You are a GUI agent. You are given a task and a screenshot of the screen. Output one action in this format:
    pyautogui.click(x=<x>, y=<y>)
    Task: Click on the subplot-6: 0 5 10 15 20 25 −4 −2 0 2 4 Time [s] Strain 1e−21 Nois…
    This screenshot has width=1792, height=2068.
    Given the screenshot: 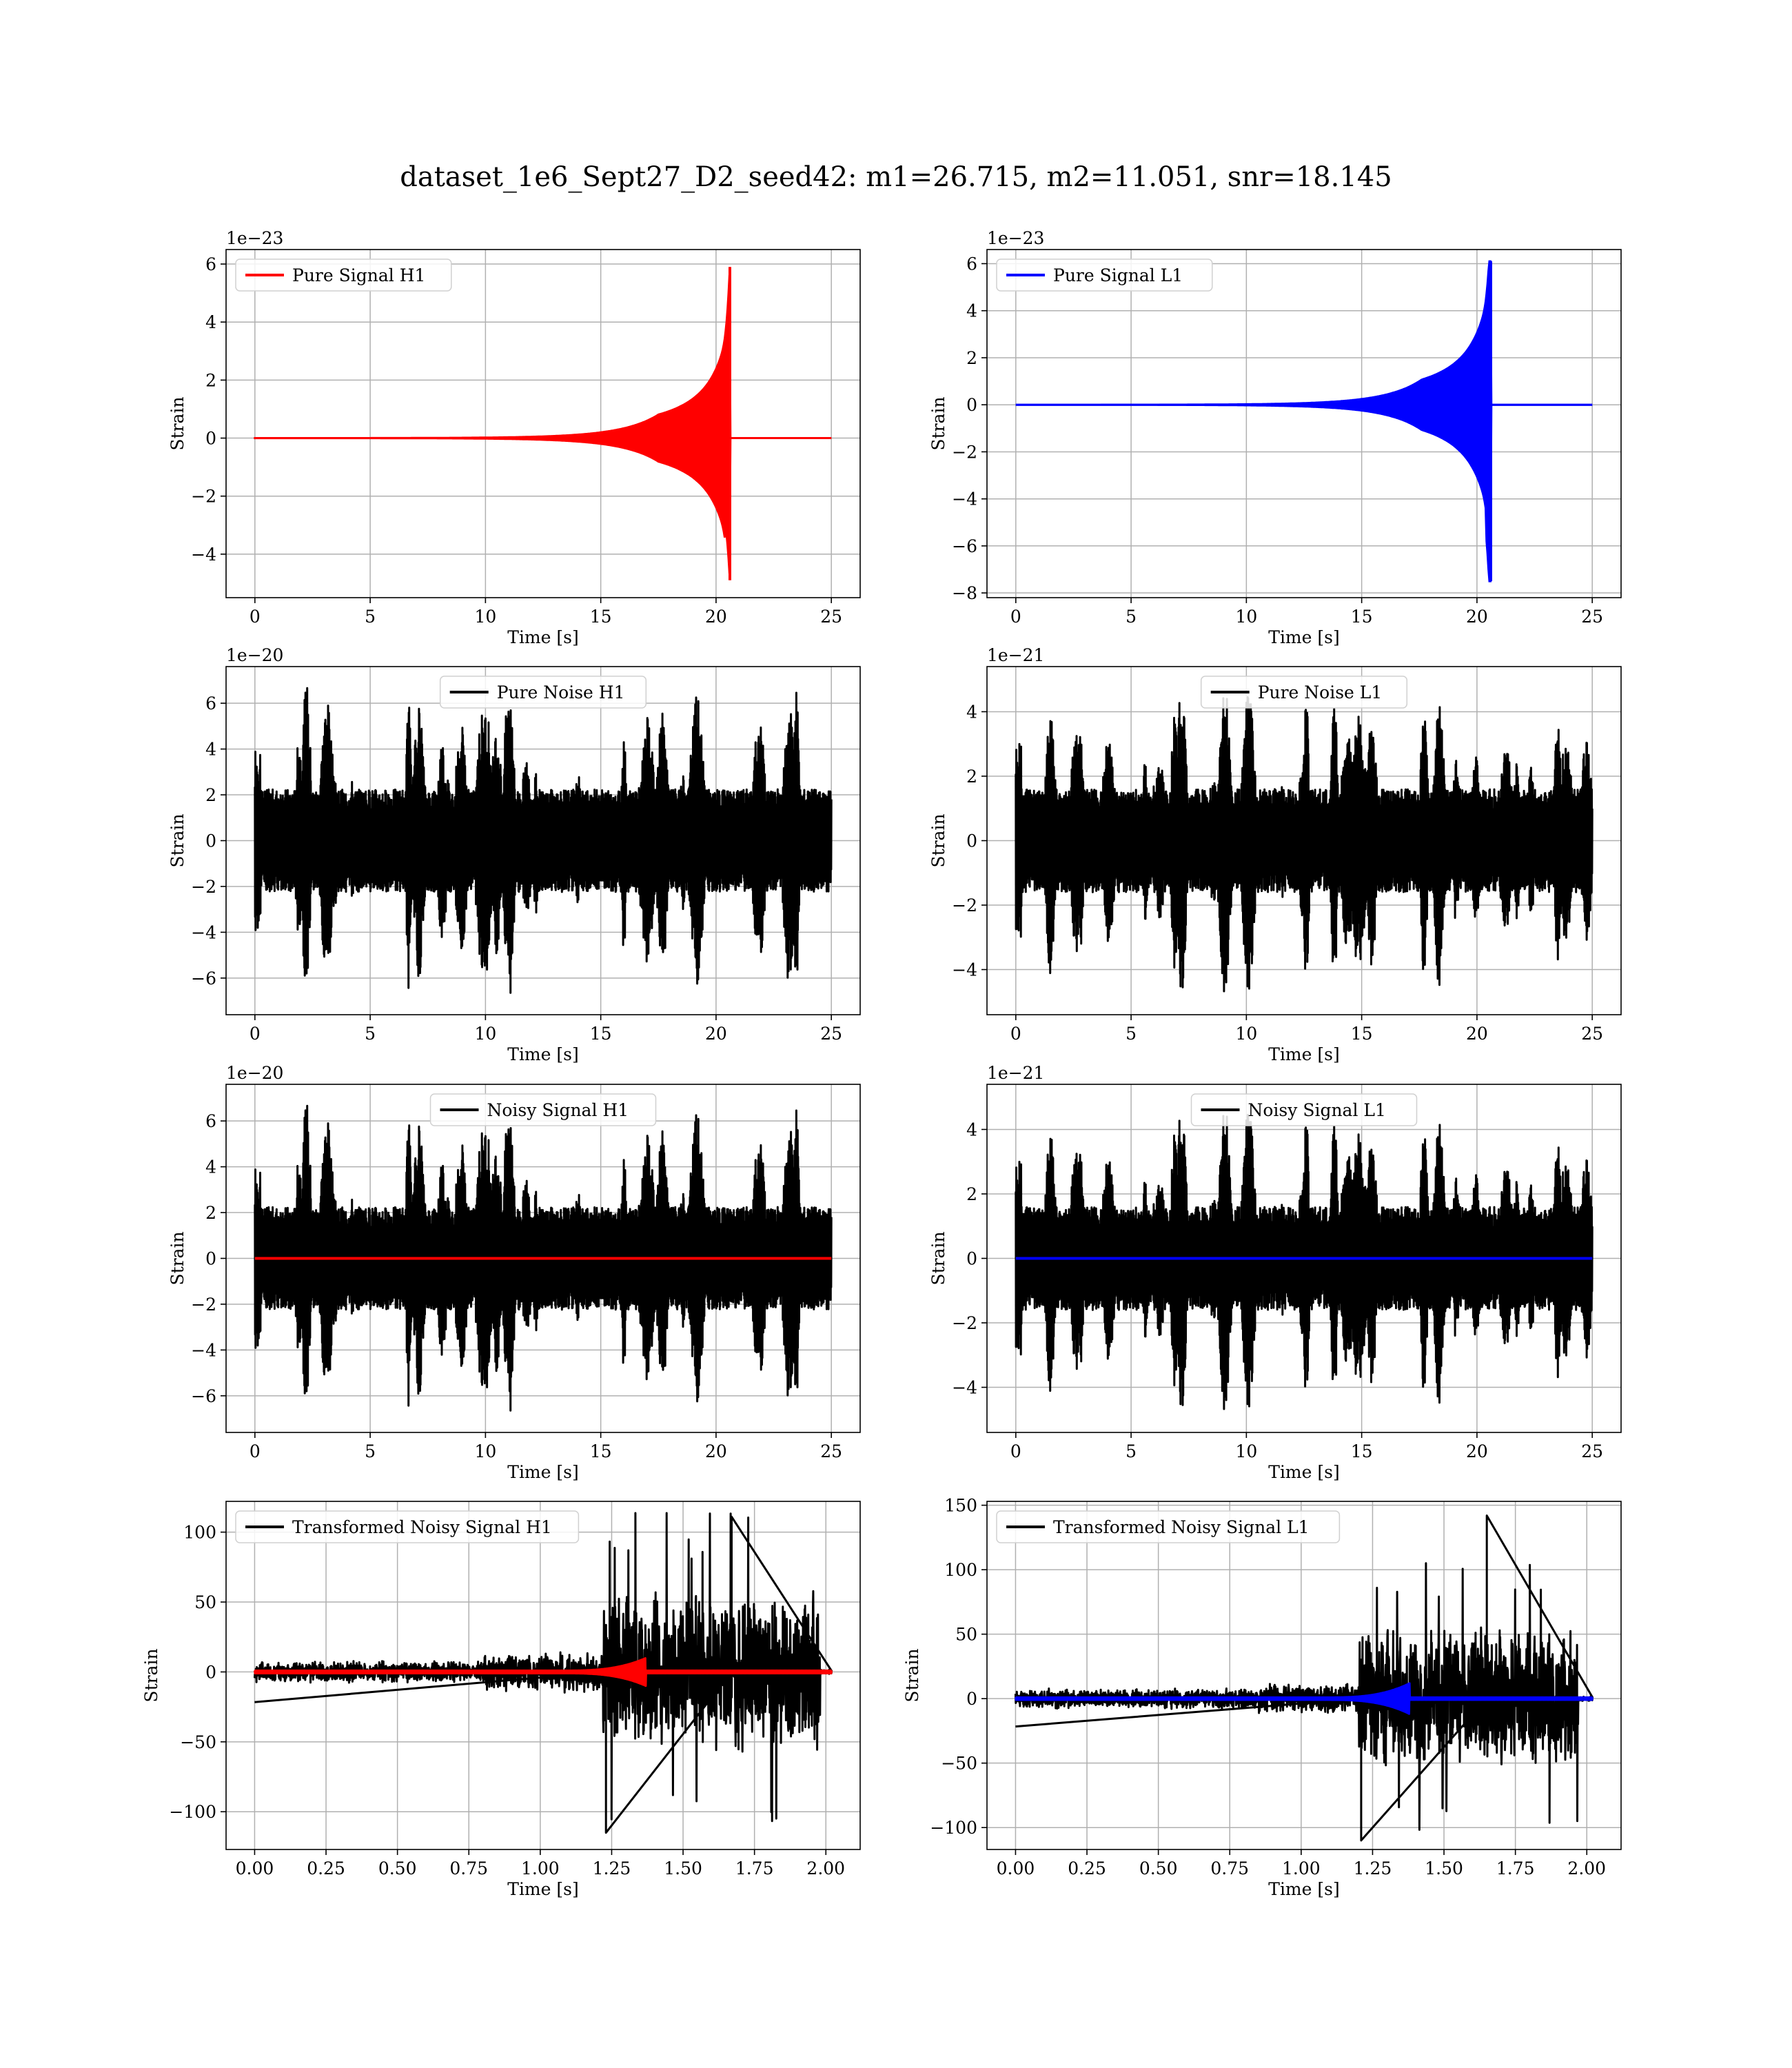 What is the action you would take?
    pyautogui.click(x=1275, y=1272)
    